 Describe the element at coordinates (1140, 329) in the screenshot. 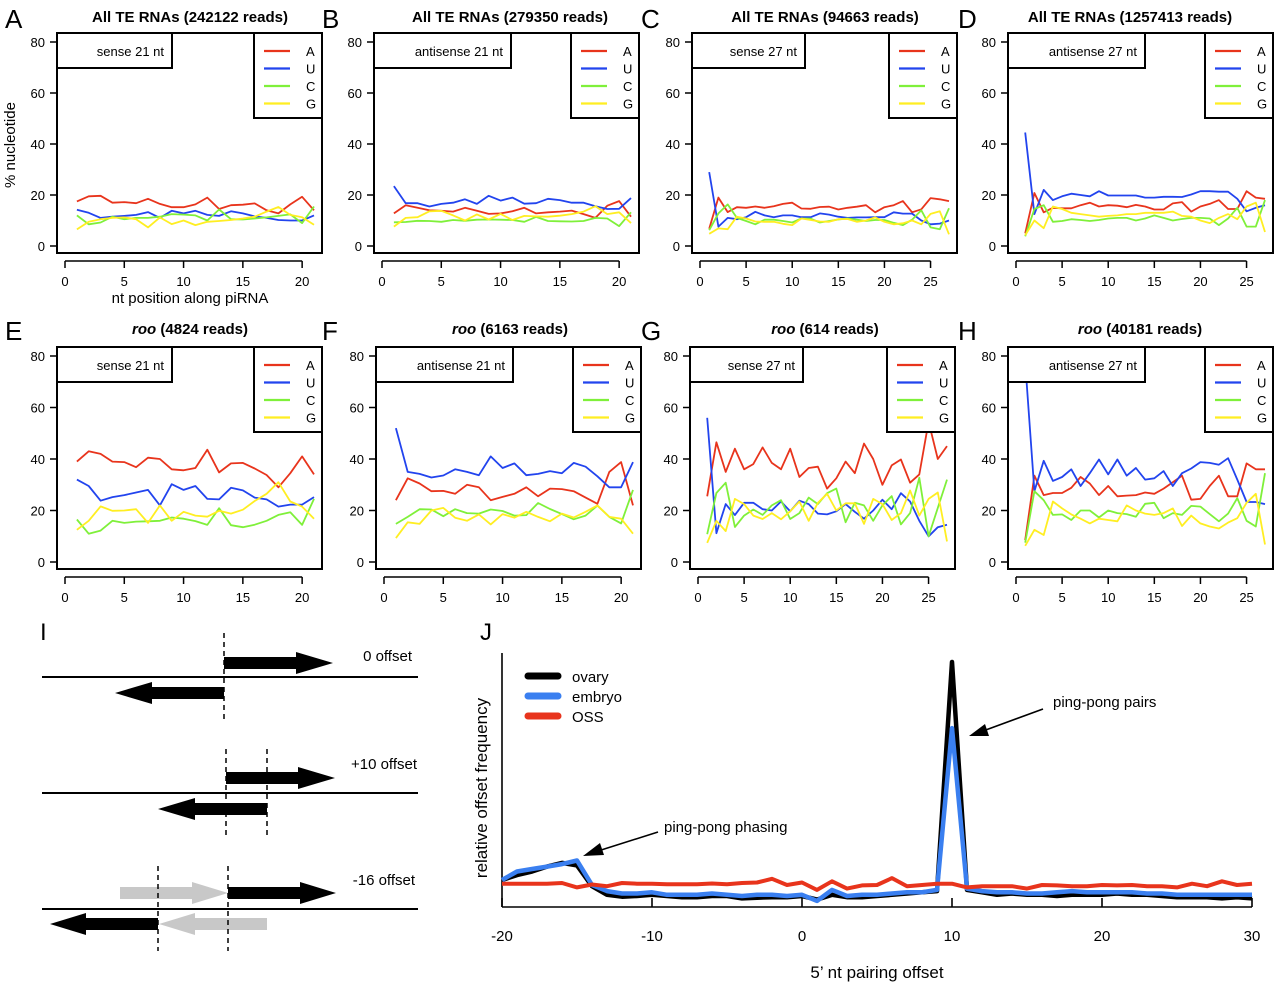

I see `chart-title: roo (40181 reads)` at that location.